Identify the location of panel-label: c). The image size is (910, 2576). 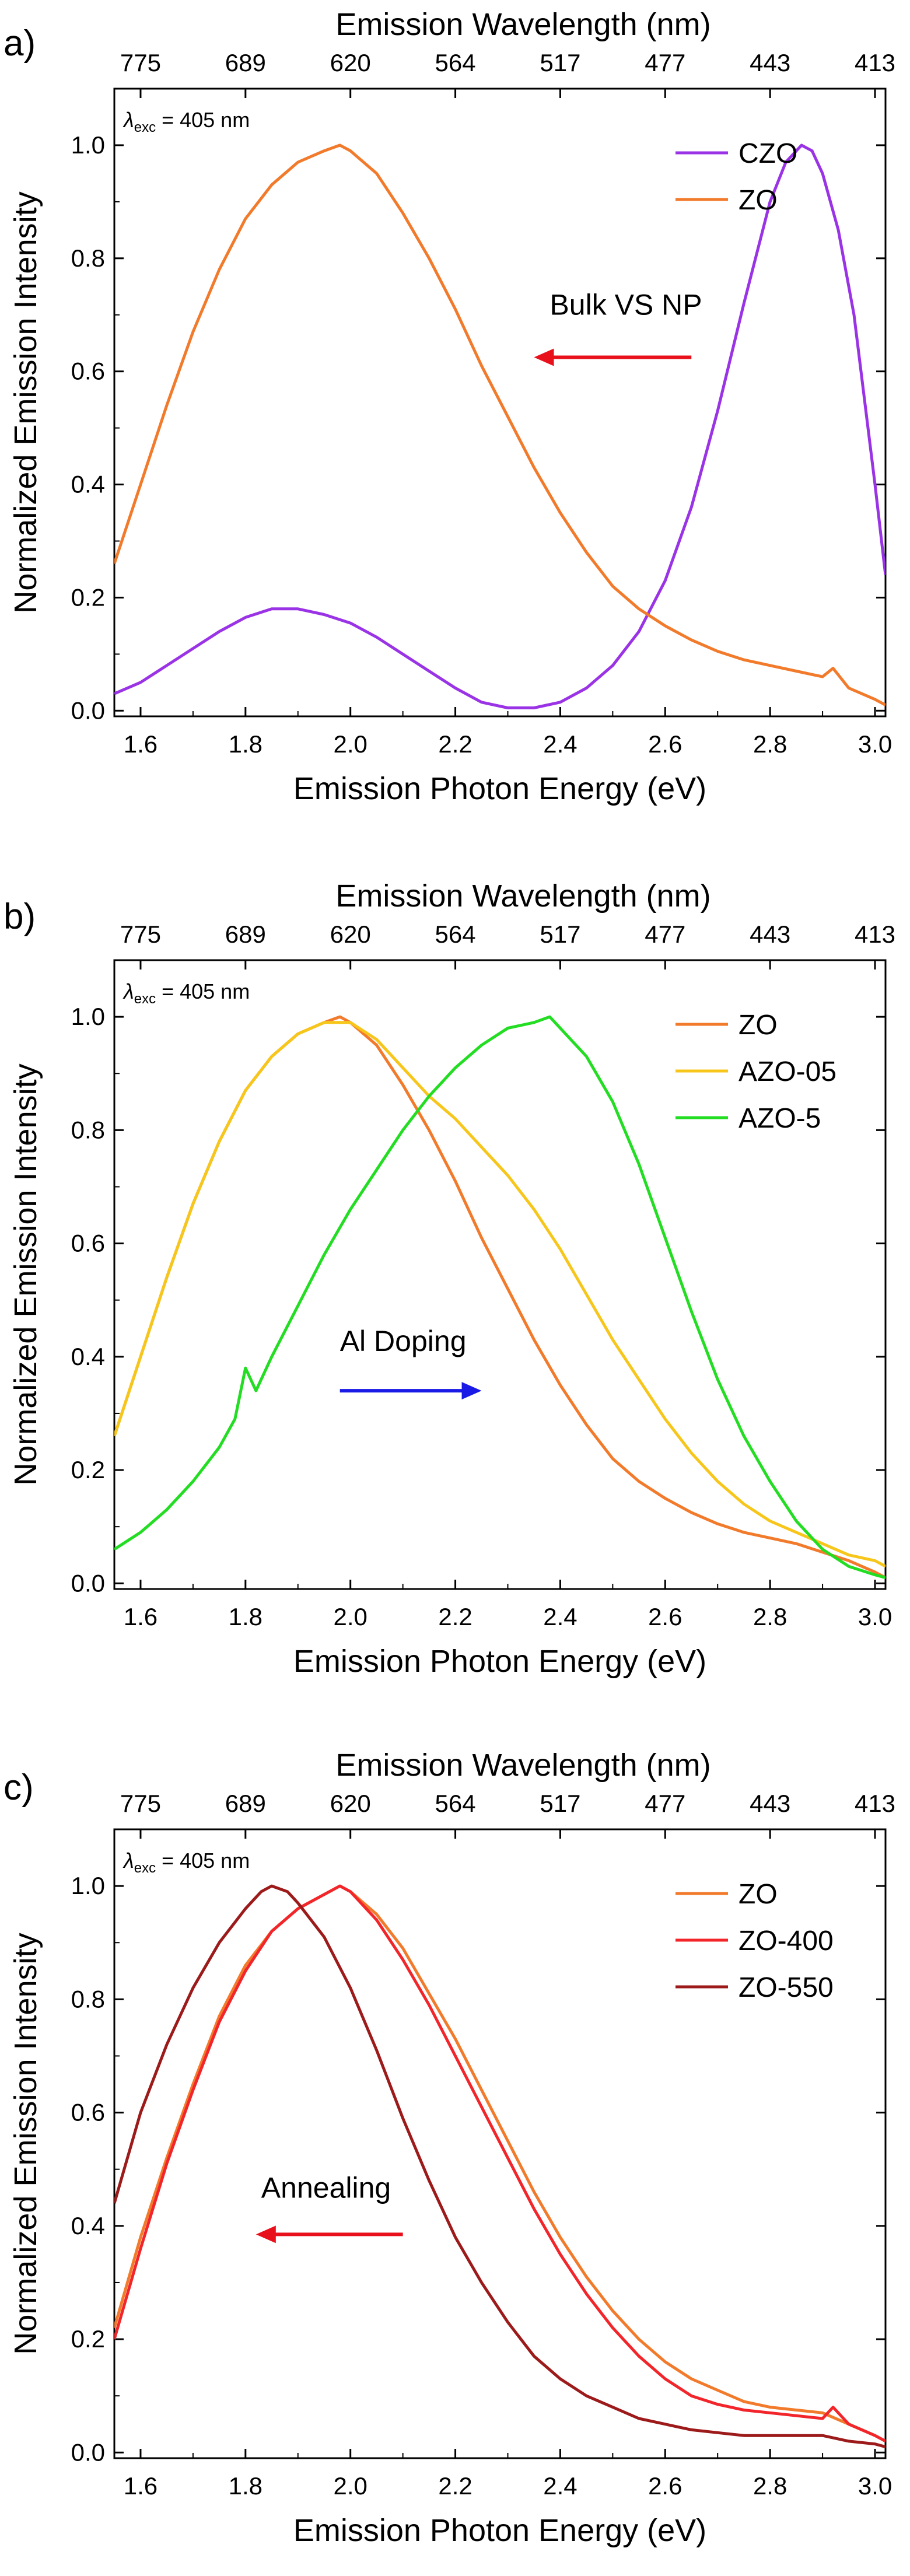
(19, 1788).